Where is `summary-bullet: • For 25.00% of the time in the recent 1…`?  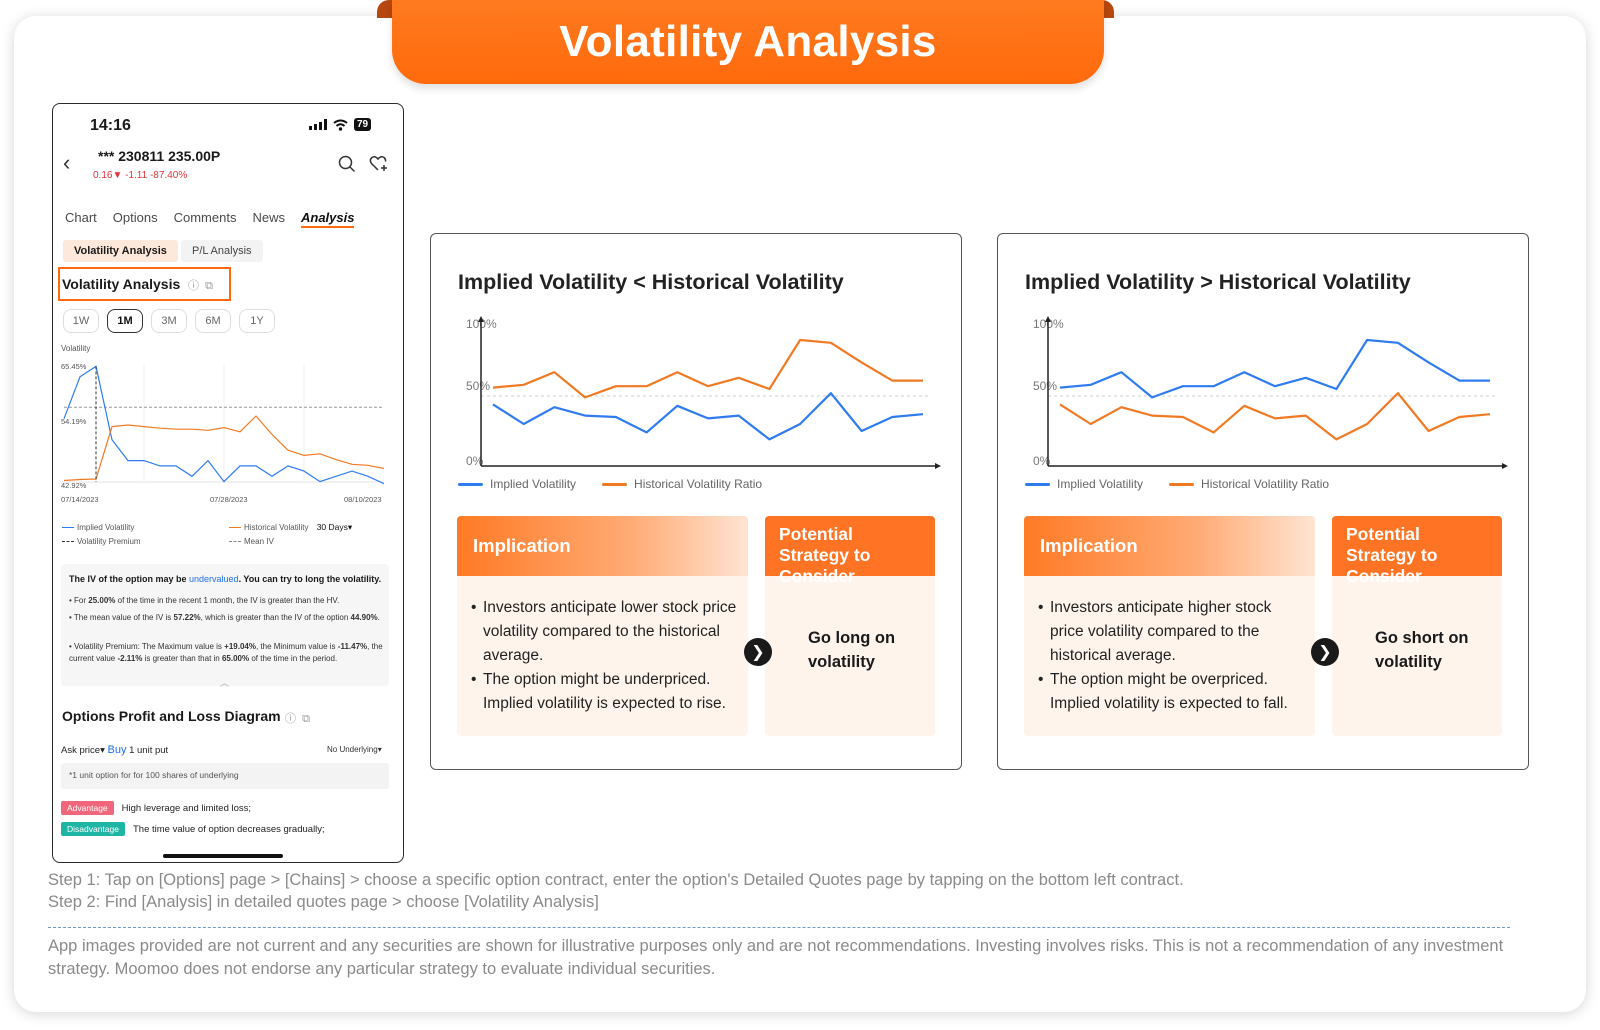 summary-bullet: • For 25.00% of the time in the recent 1… is located at coordinates (204, 600).